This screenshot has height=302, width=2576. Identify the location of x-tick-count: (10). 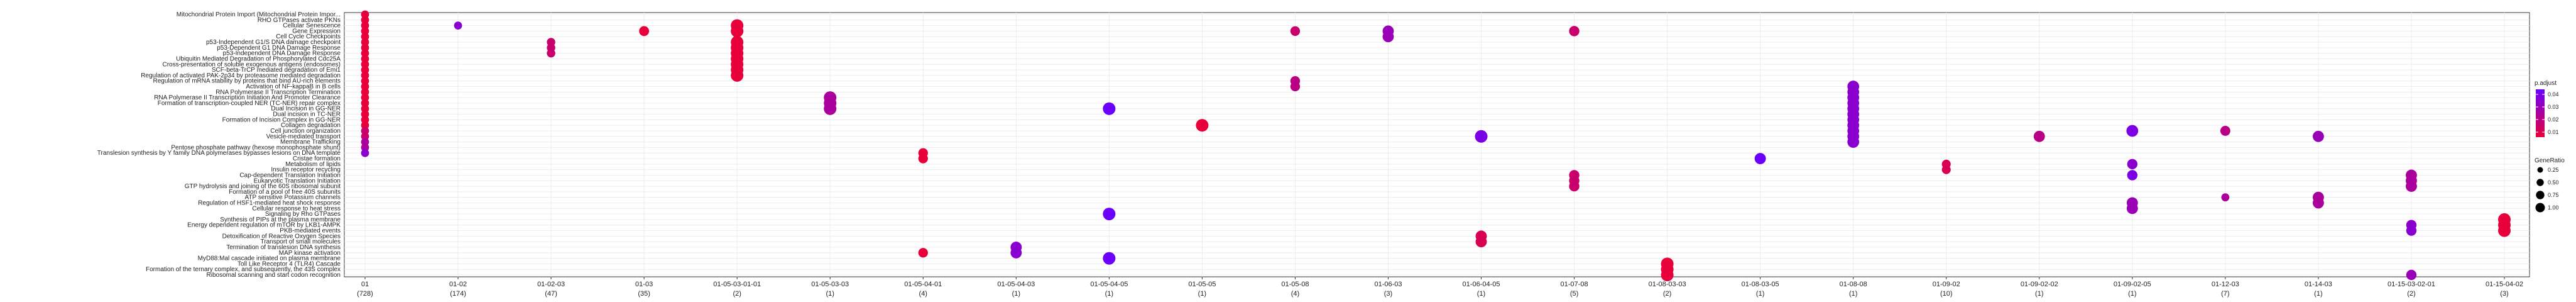
(1946, 294).